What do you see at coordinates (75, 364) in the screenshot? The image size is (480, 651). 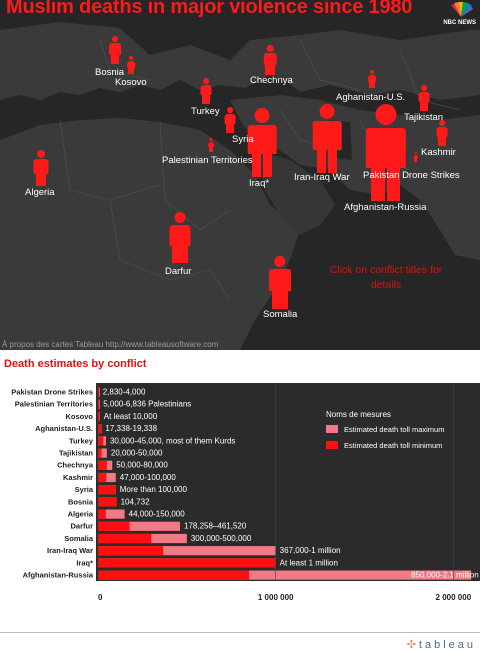 I see `chart-title: Death estimates by conflict` at bounding box center [75, 364].